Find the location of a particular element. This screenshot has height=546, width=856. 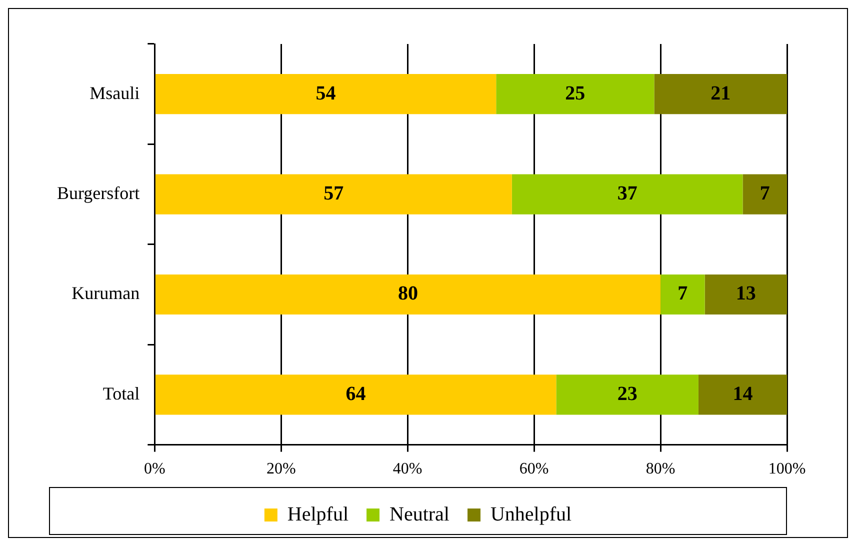

y-tick-label: Msauli is located at coordinates (115, 92).